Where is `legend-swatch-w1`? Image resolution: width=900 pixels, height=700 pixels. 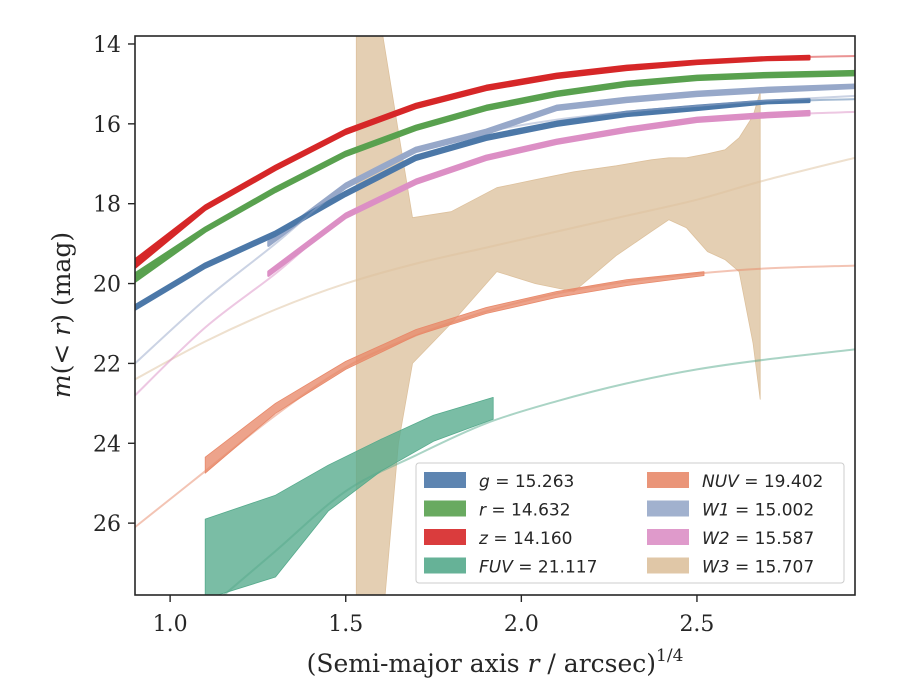
legend-swatch-w1 is located at coordinates (668, 508).